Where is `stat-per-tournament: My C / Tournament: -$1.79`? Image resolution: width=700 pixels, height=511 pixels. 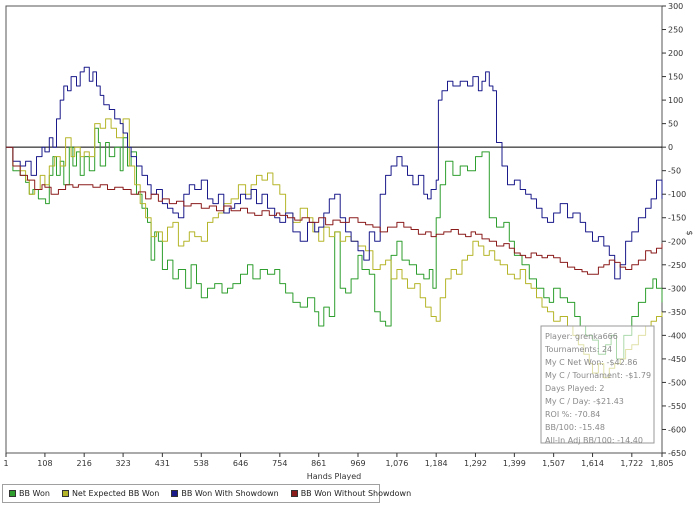
stat-per-tournament: My C / Tournament: -$1.79 is located at coordinates (598, 375).